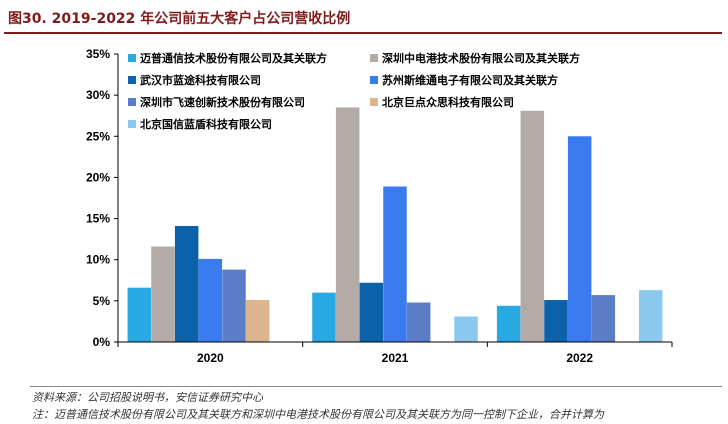 This screenshot has width=728, height=424. I want to click on legend-label: 苏州斯维通电子有限公司及其关联方, so click(470, 80).